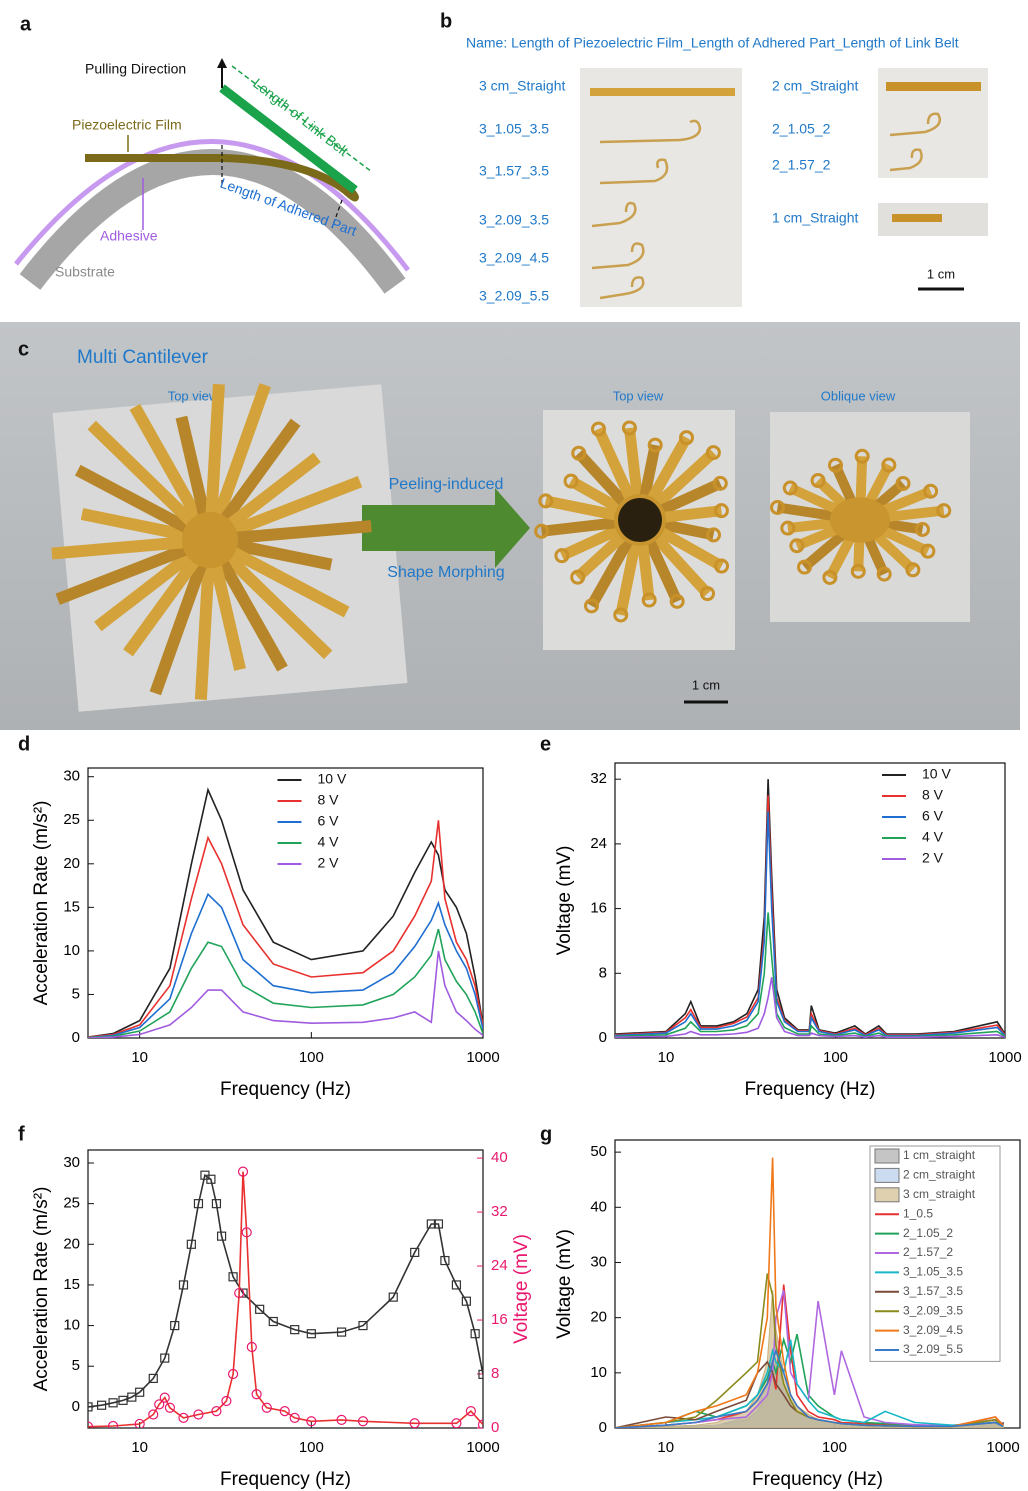 The height and width of the screenshot is (1491, 1028). What do you see at coordinates (499, 1265) in the screenshot?
I see `y2-tick-label: 24` at bounding box center [499, 1265].